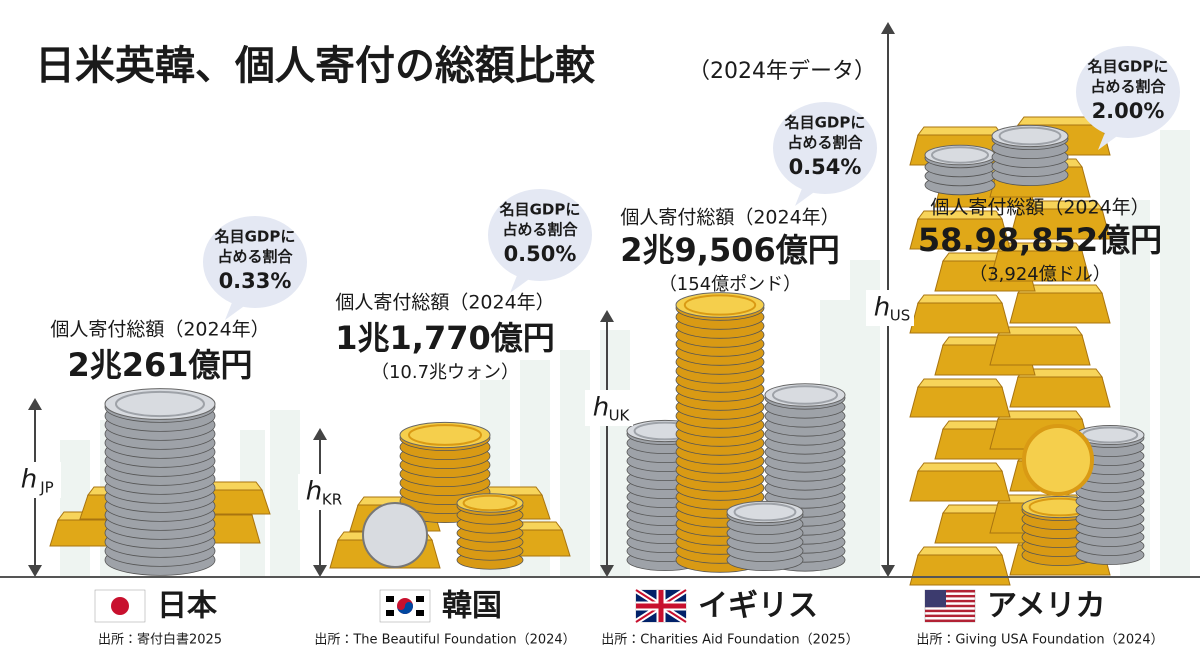 The width and height of the screenshot is (1200, 659). Describe the element at coordinates (730, 284) in the screenshot. I see `currency-conversion: （154億ポンド）` at that location.